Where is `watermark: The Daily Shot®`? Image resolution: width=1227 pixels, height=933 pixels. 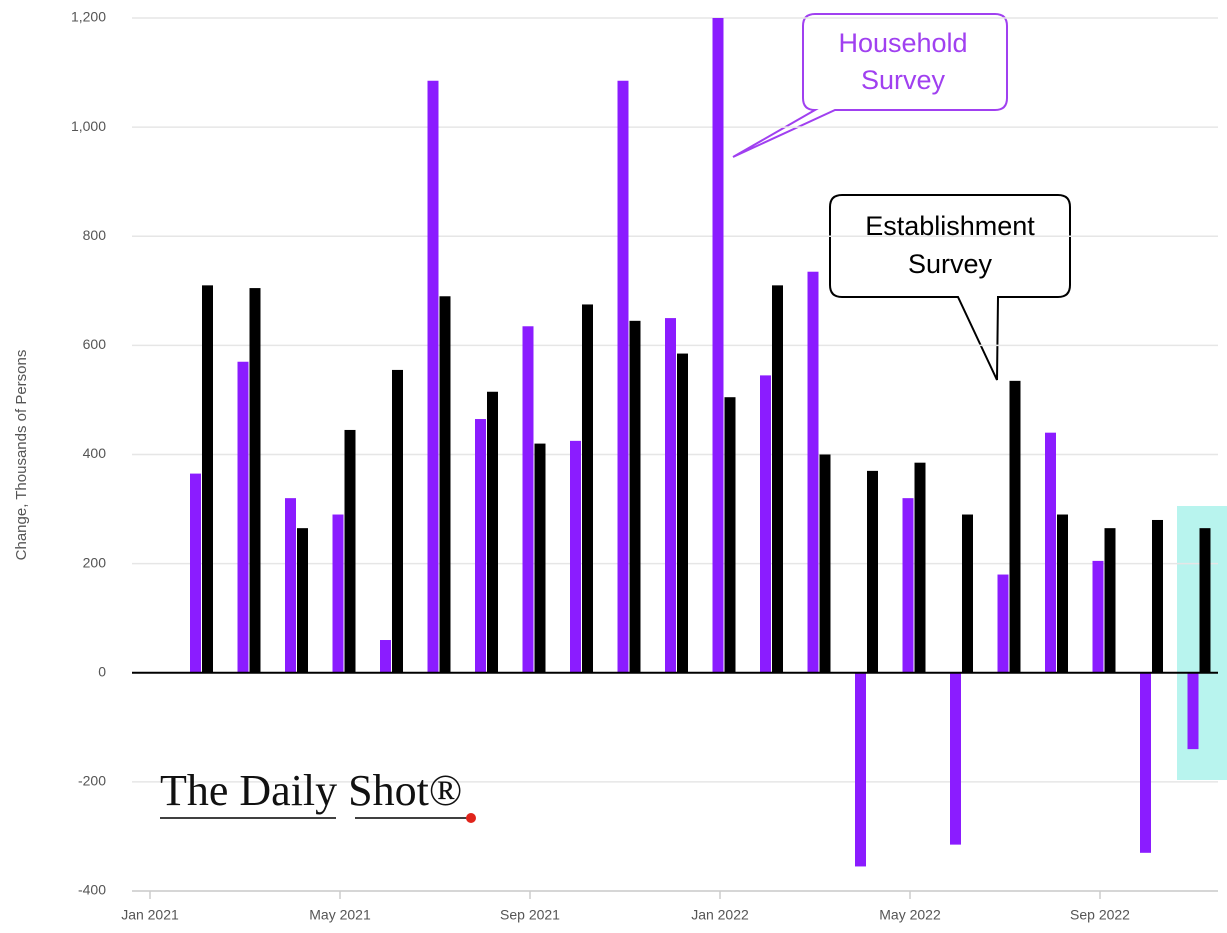
watermark: The Daily Shot® is located at coordinates (311, 790).